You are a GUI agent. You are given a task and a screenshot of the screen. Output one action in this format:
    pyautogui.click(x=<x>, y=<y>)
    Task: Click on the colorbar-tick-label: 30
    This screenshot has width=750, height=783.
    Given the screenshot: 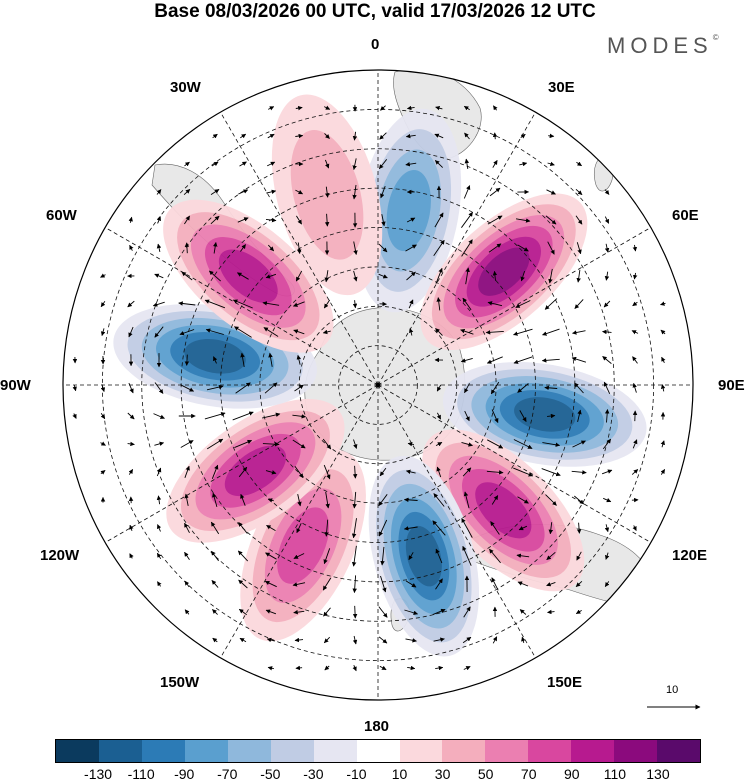 What is the action you would take?
    pyautogui.click(x=442, y=774)
    